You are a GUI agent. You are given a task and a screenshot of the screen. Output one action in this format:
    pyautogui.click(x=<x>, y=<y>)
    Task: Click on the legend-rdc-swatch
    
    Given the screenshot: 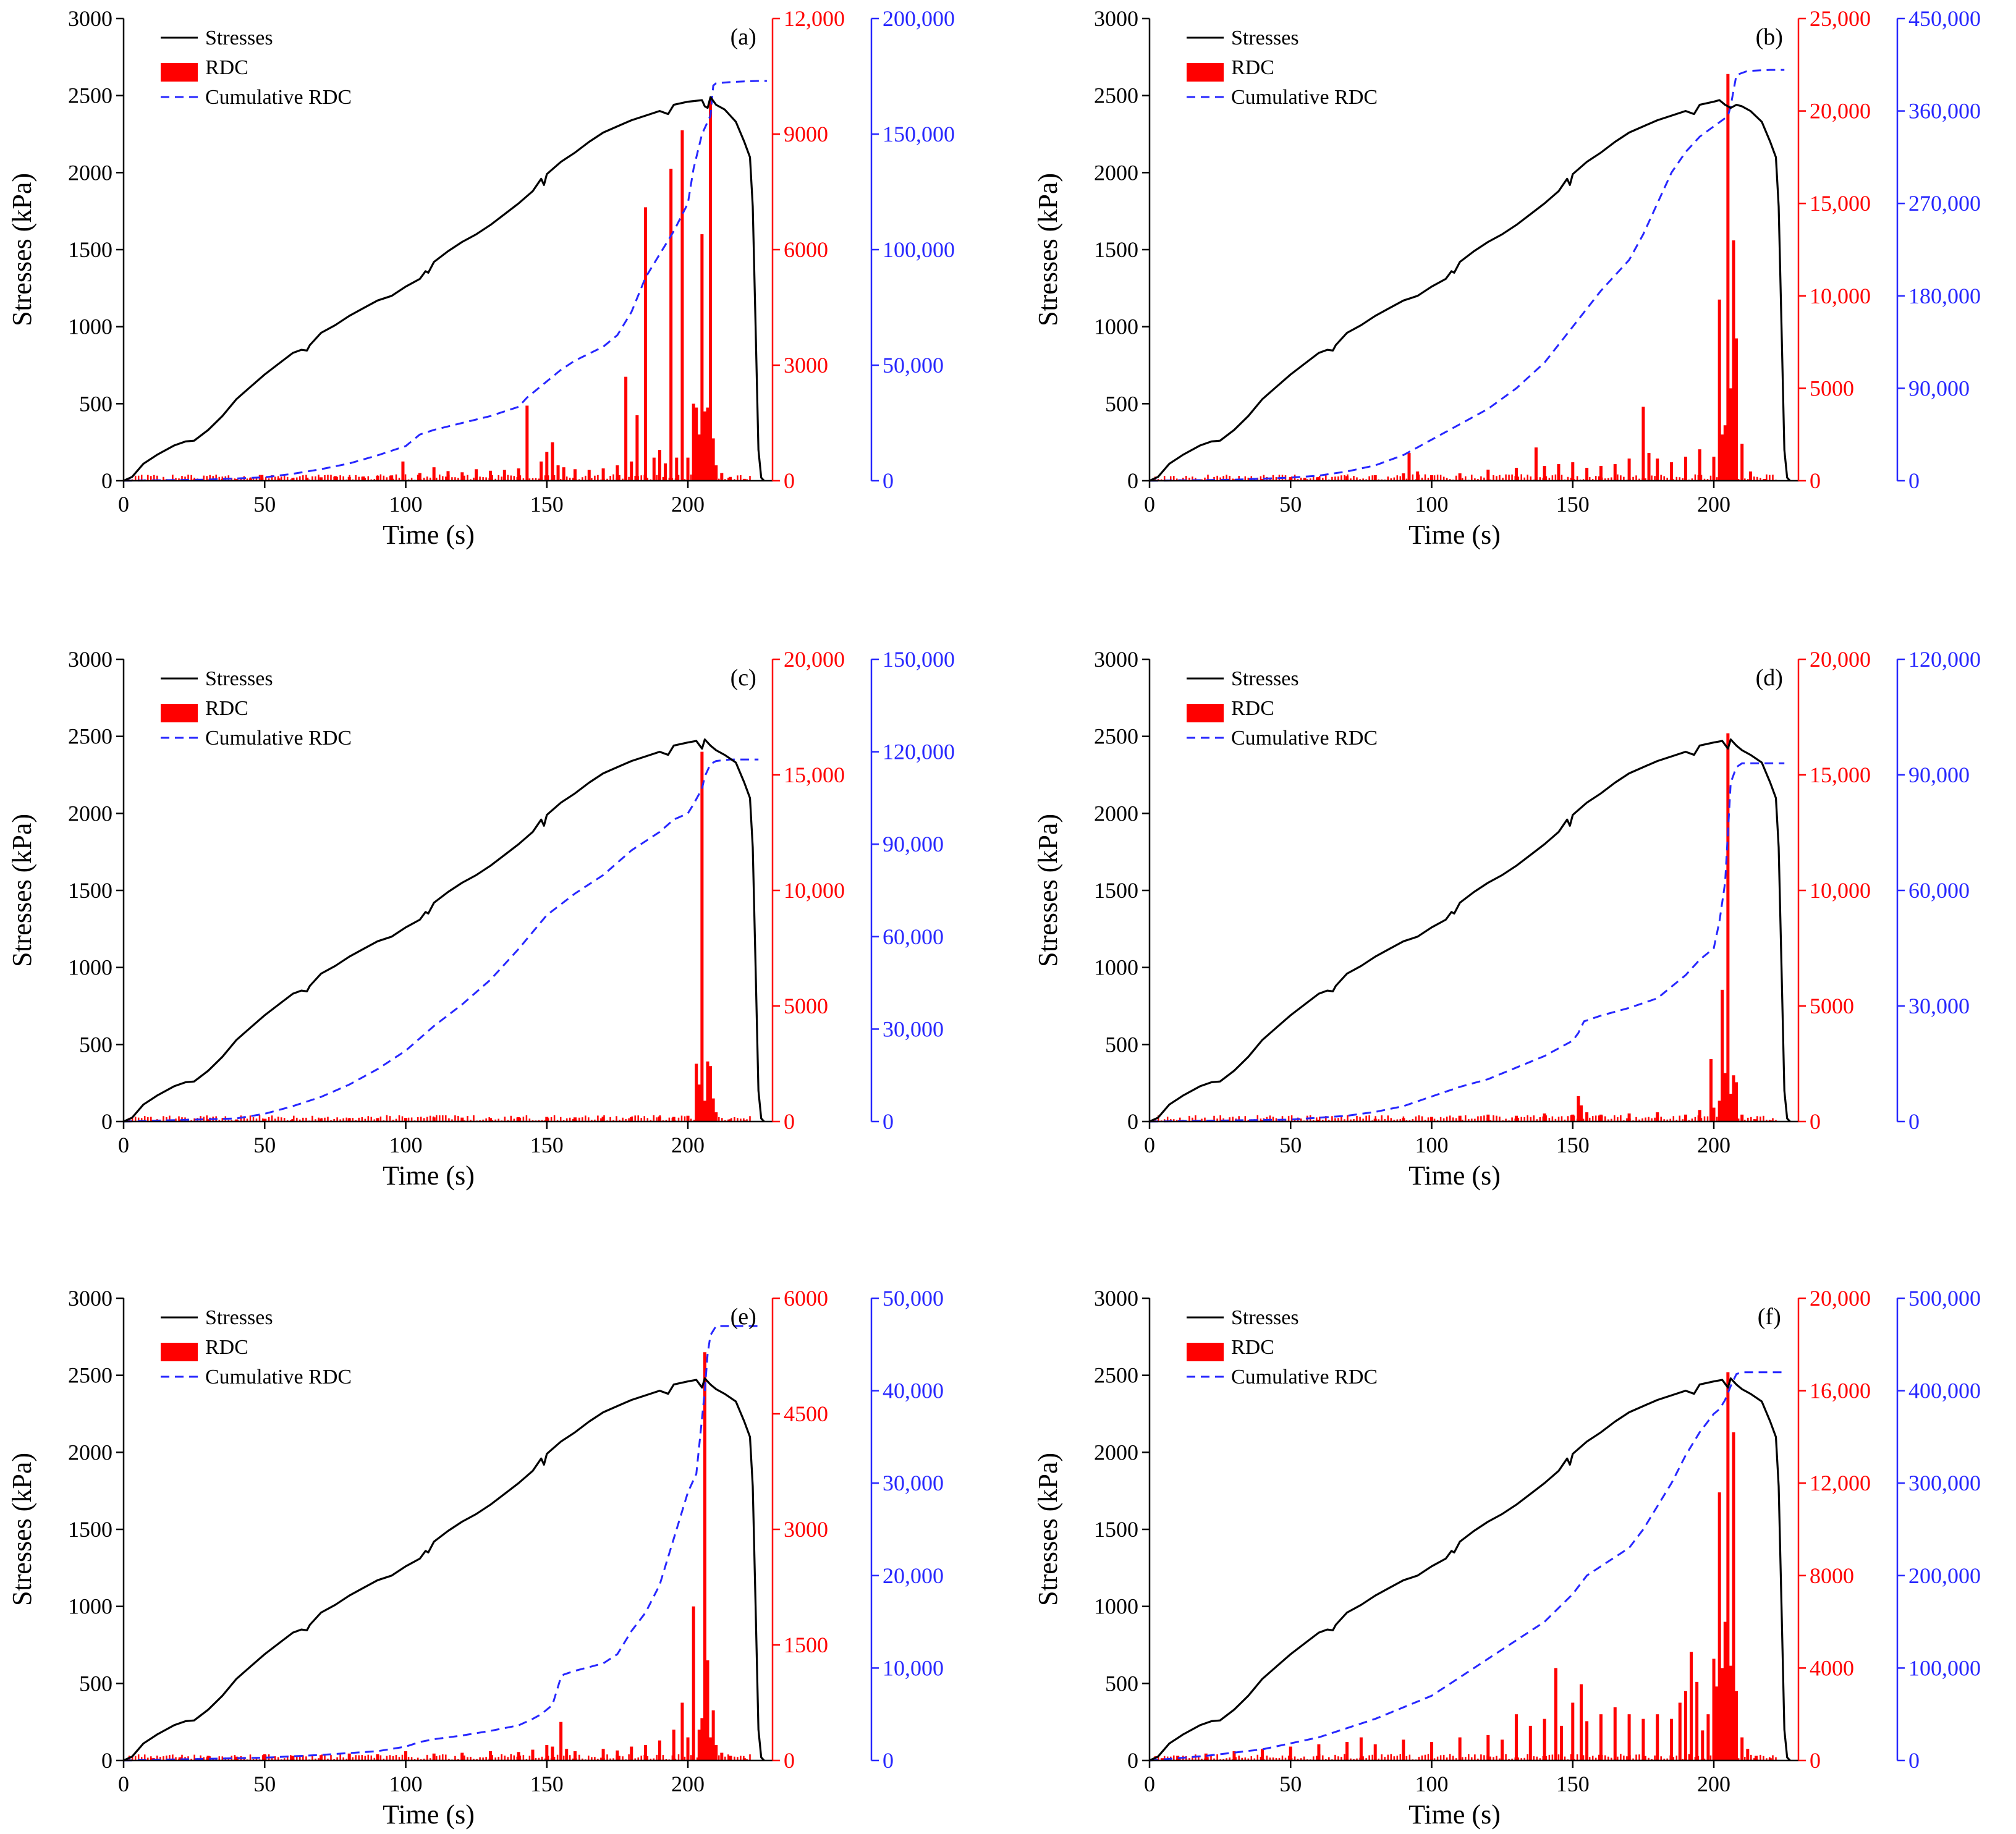 What is the action you would take?
    pyautogui.click(x=180, y=72)
    